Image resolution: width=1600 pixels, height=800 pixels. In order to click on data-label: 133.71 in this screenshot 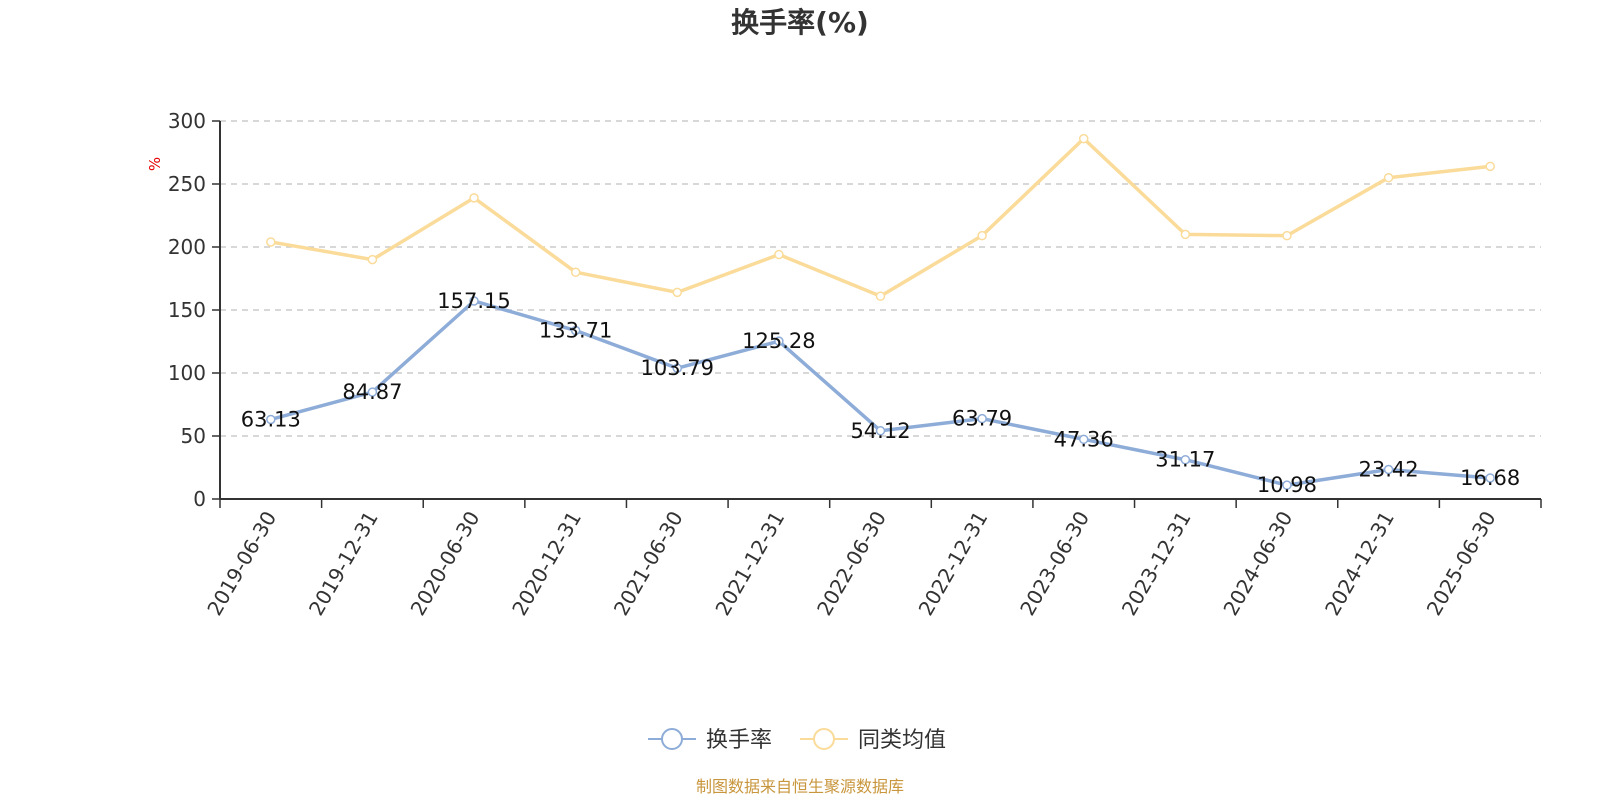, I will do `click(575, 331)`.